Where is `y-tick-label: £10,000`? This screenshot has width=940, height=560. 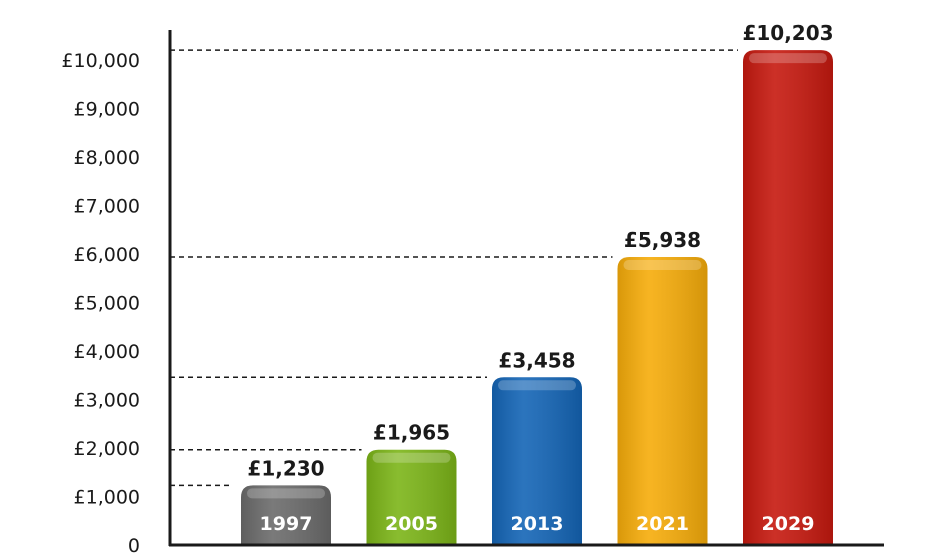
y-tick-label: £10,000 is located at coordinates (100, 61).